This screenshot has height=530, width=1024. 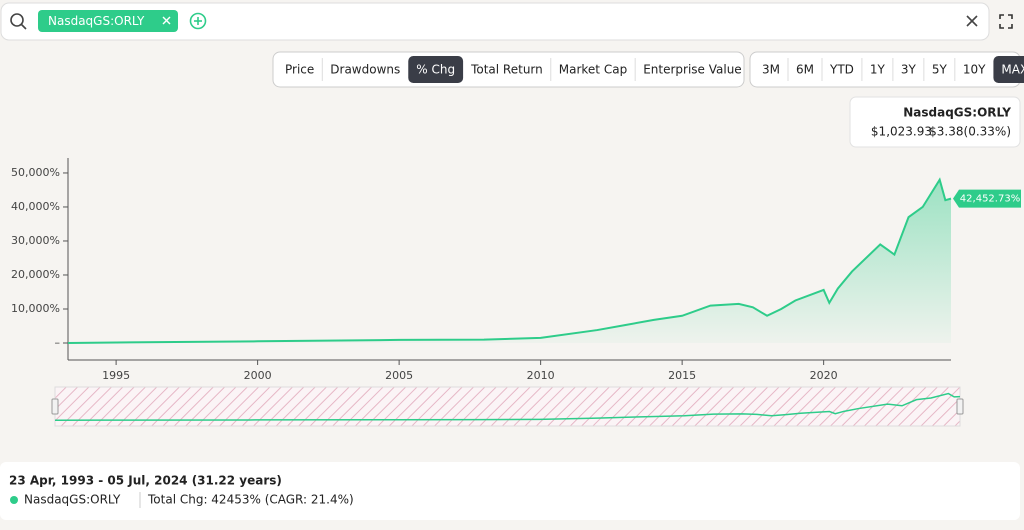 I want to click on tooltip-change: $3.38(0.33%), so click(x=970, y=132).